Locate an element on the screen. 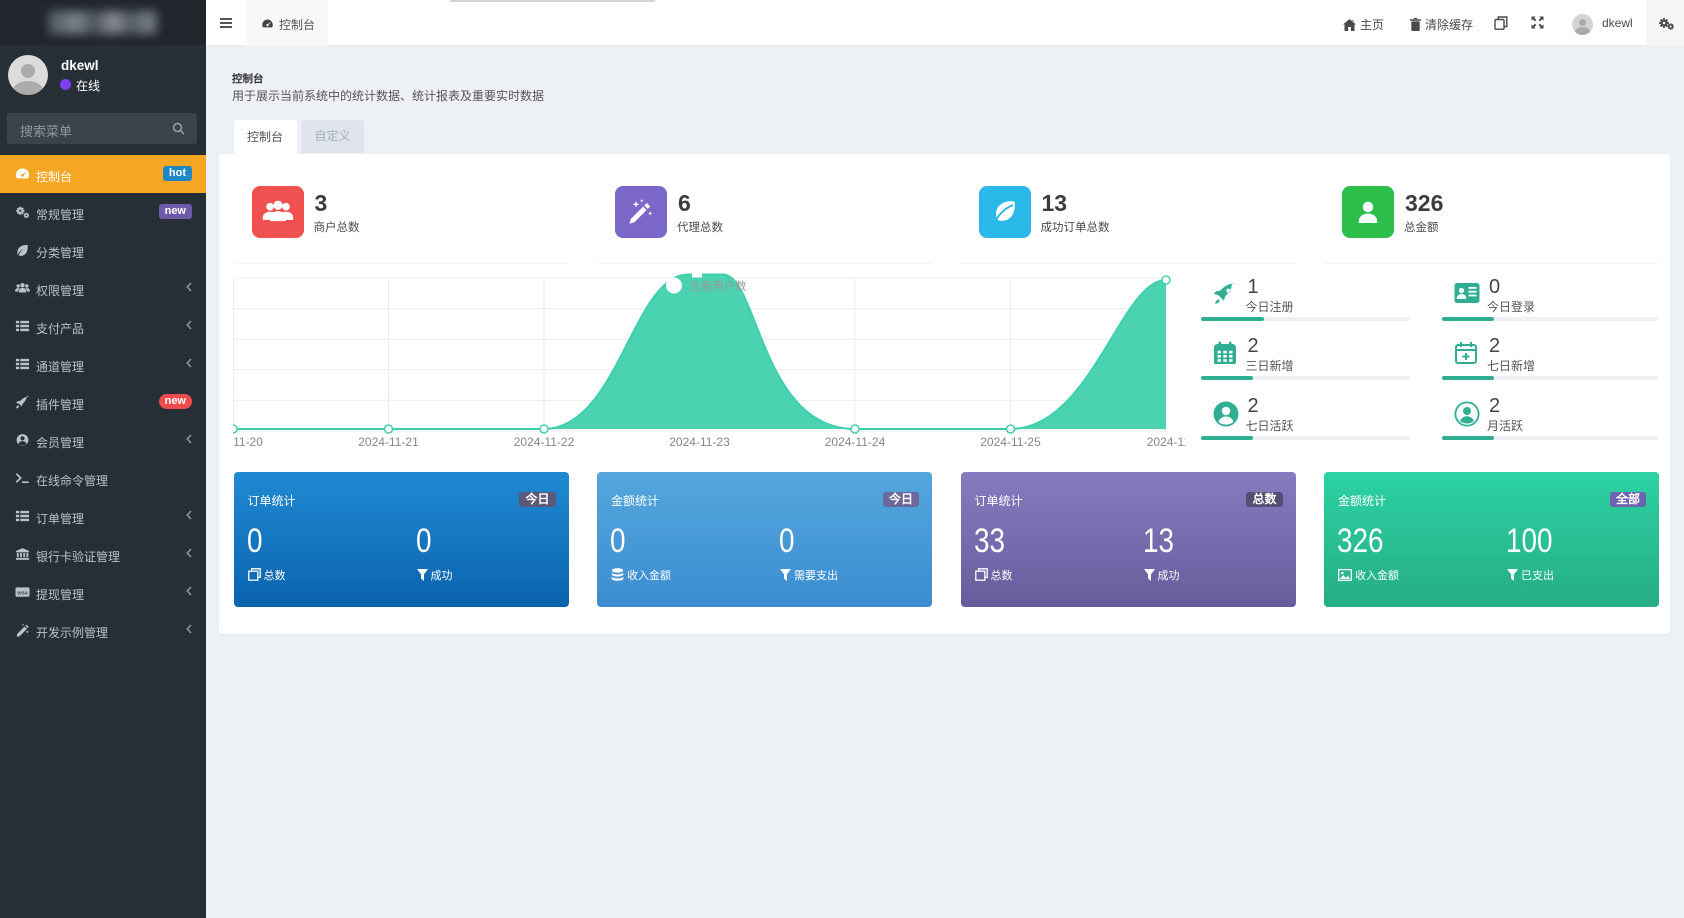 Image resolution: width=1684 pixels, height=918 pixels. svg-text: 2024-11-22 is located at coordinates (544, 442).